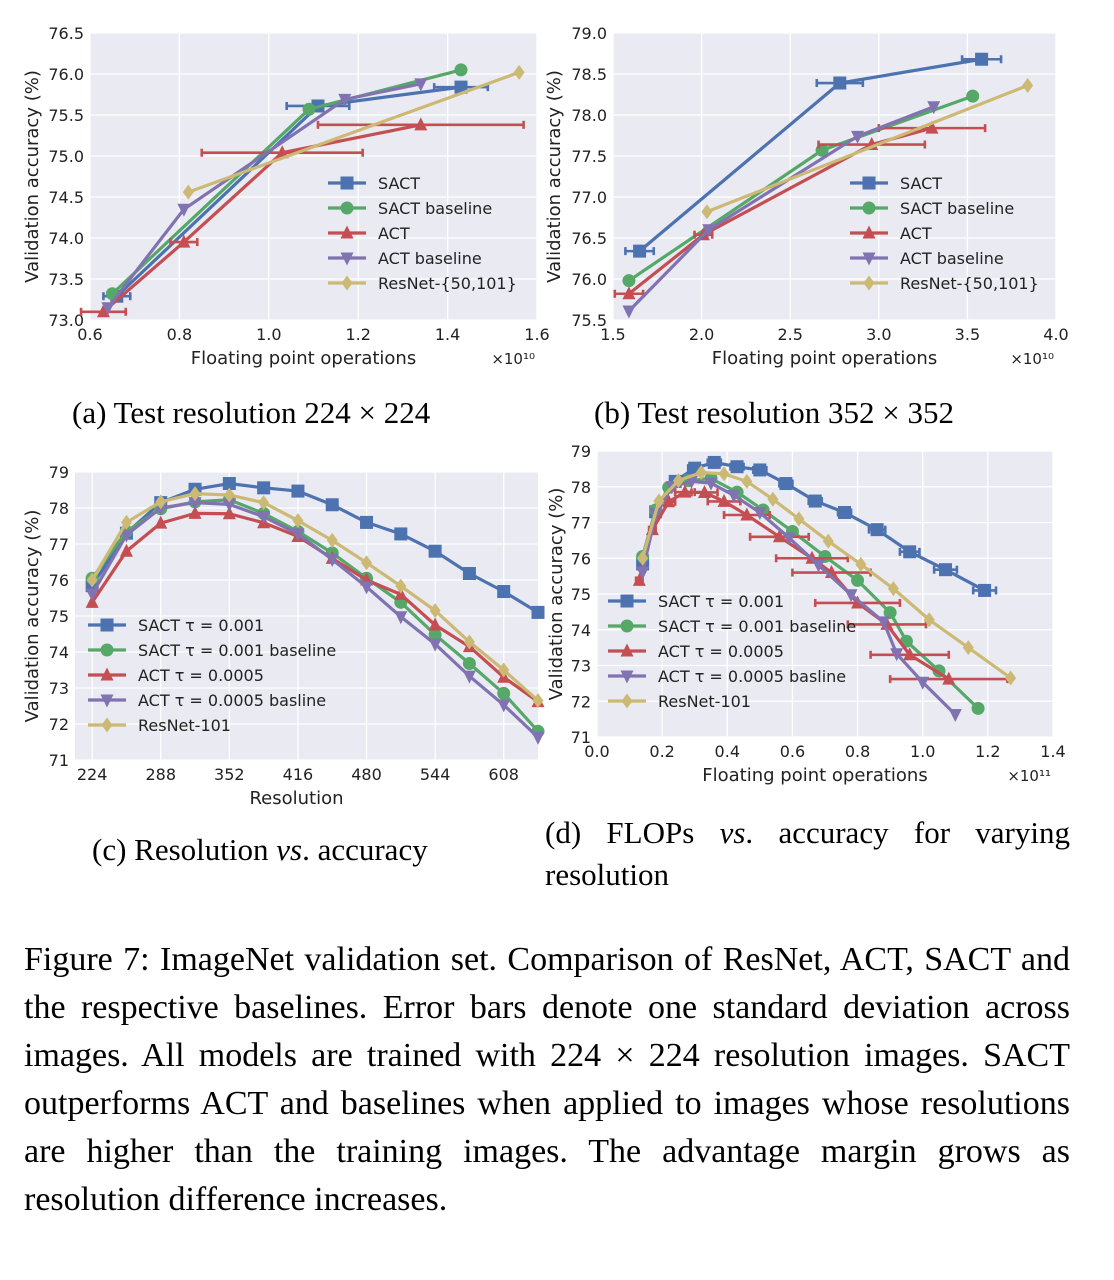 The height and width of the screenshot is (1280, 1114). I want to click on y-tick-label: 78, so click(59, 508).